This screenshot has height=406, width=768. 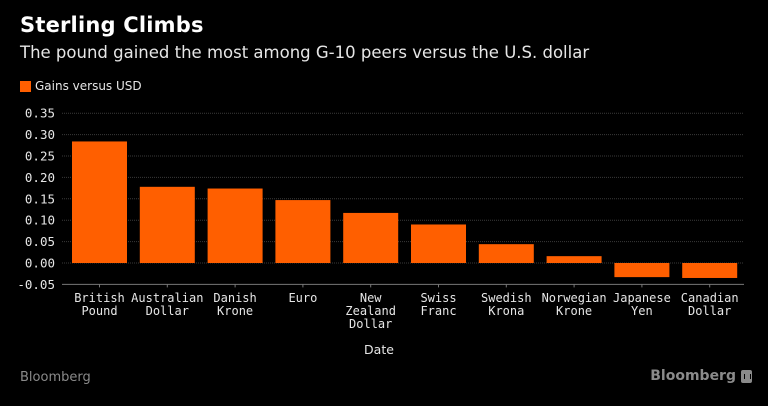 I want to click on x-tick-label: Yen, so click(x=642, y=311).